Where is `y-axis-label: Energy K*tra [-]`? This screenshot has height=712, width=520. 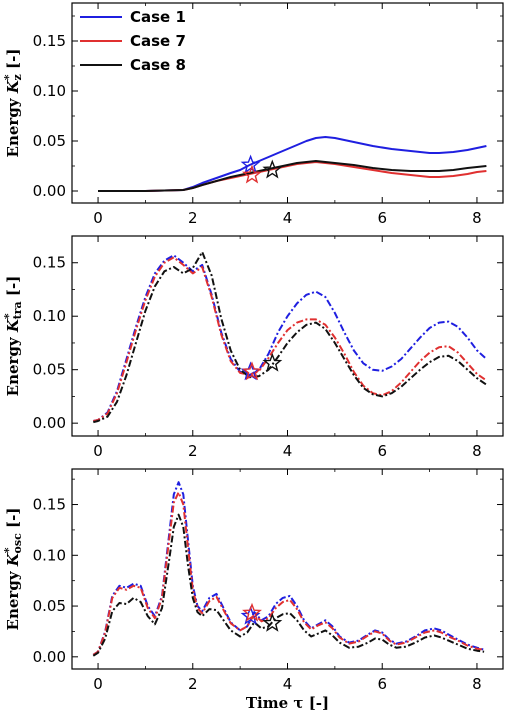 y-axis-label: Energy K*tra [-] is located at coordinates (13, 336).